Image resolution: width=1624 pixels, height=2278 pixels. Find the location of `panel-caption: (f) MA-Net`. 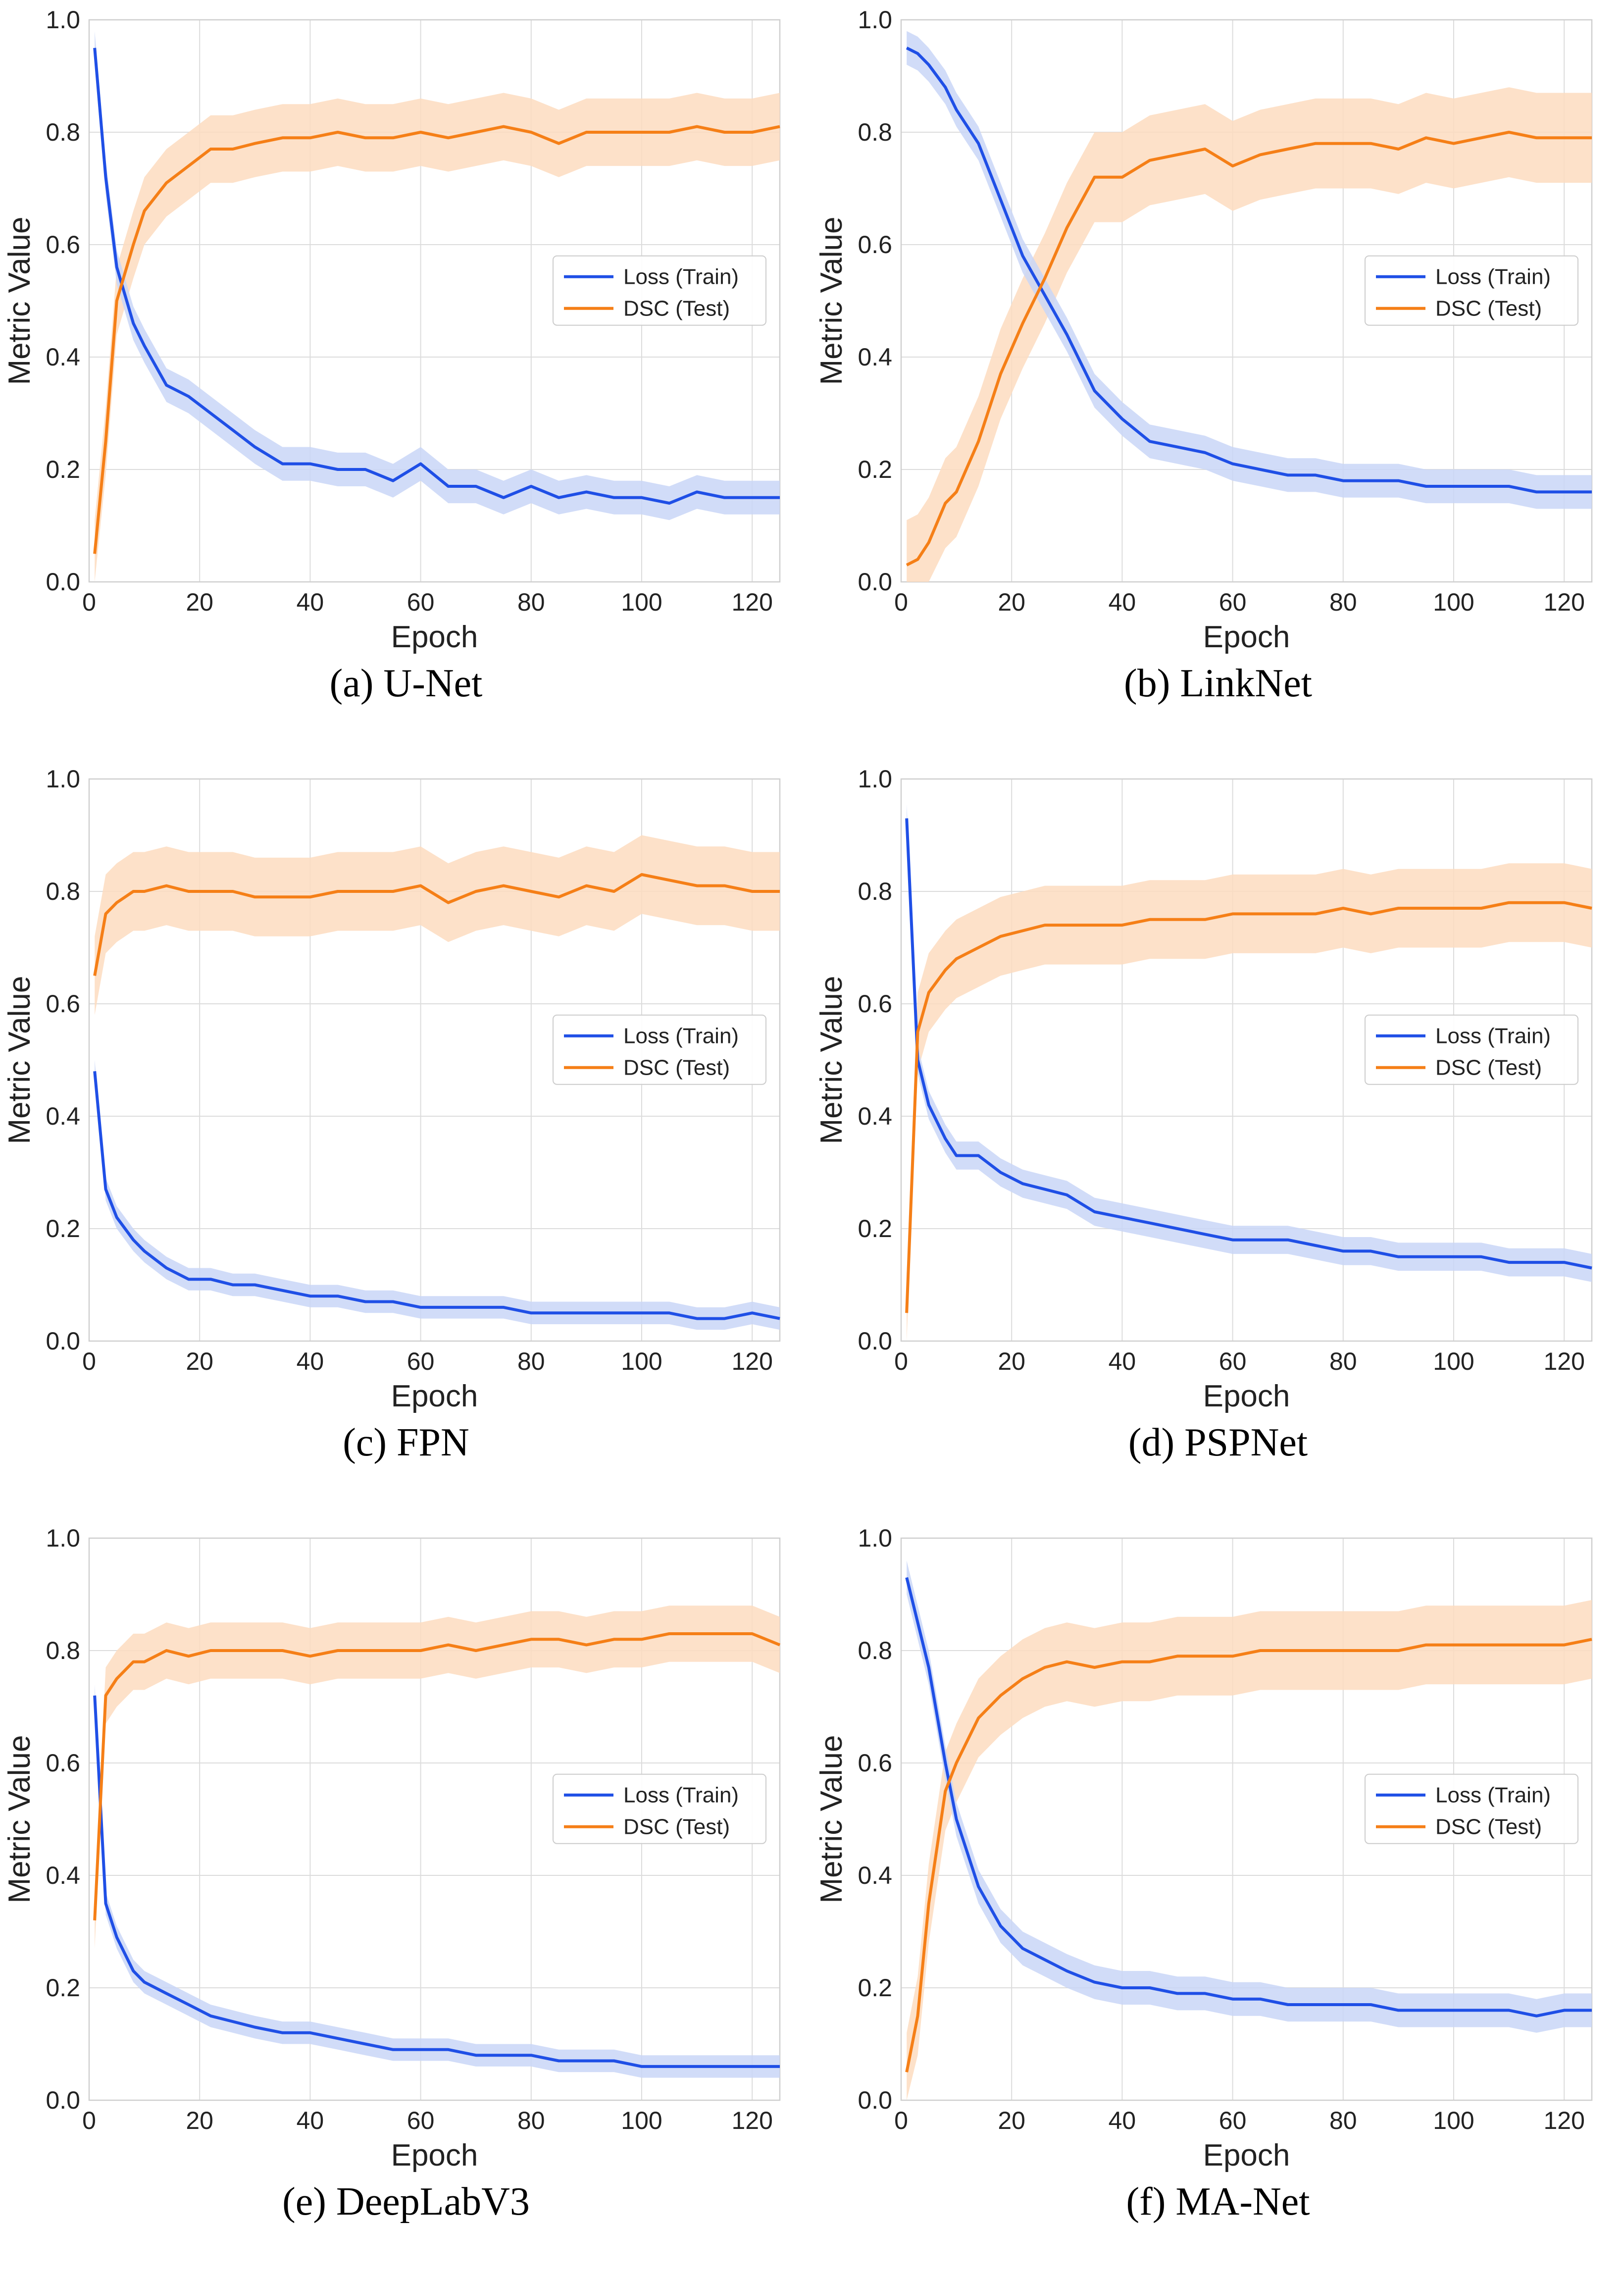

panel-caption: (f) MA-Net is located at coordinates (1218, 2202).